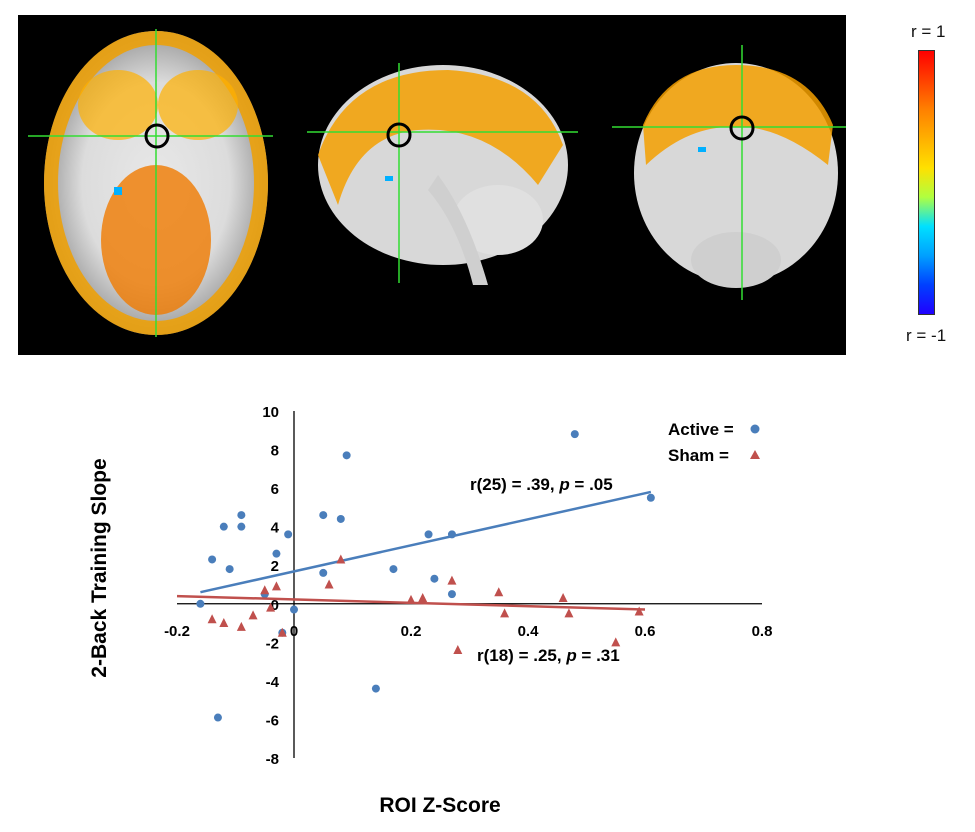 Image resolution: width=975 pixels, height=832 pixels. Describe the element at coordinates (177, 631) in the screenshot. I see `x-tick-label: -0.2` at that location.